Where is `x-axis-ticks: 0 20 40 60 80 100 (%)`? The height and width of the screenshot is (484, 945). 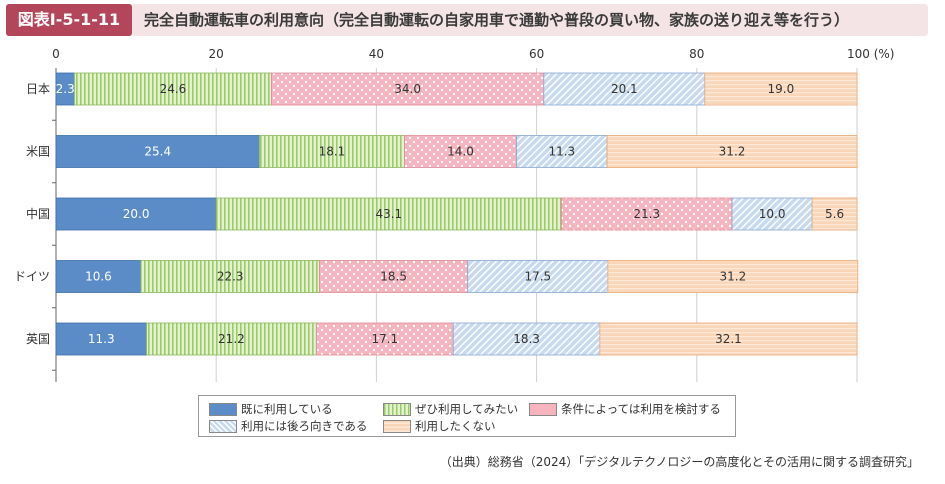
x-axis-ticks: 0 20 40 60 80 100 (%) is located at coordinates (473, 54).